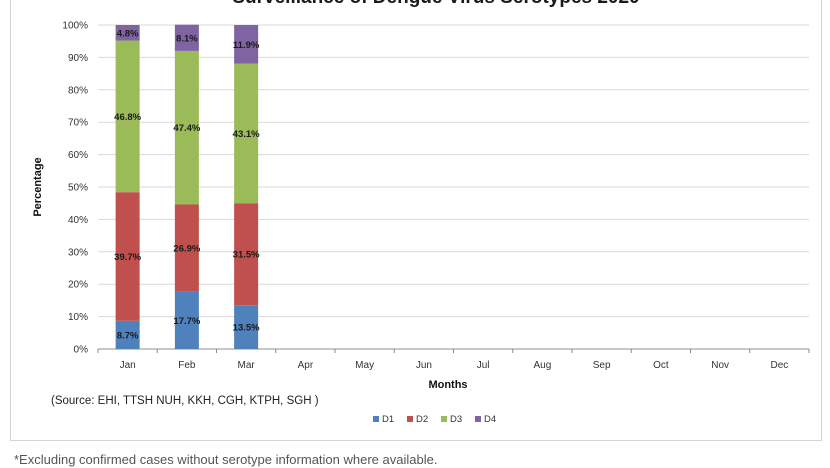 The image size is (830, 468). What do you see at coordinates (78, 58) in the screenshot?
I see `y-tick-label: 90%` at bounding box center [78, 58].